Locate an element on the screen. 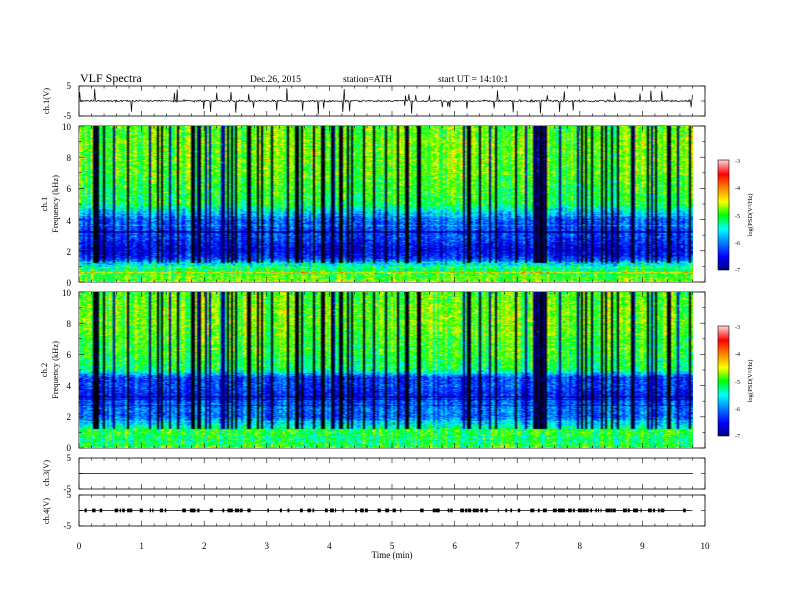  ch1-colorbar-tick-m4: -4 is located at coordinates (737, 189).